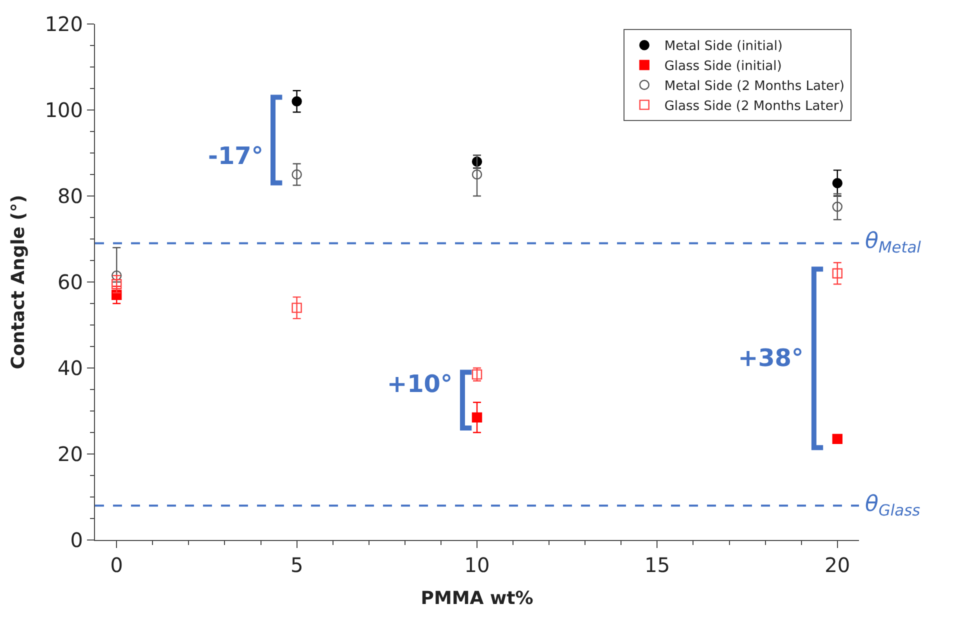 Image resolution: width=959 pixels, height=617 pixels. Describe the element at coordinates (657, 565) in the screenshot. I see `x-tick-label: 15` at that location.